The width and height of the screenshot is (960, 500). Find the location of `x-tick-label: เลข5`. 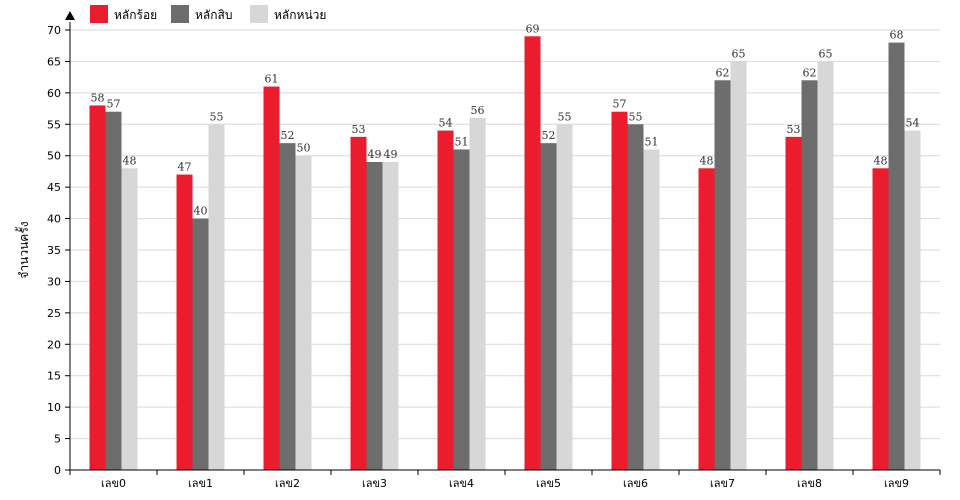

x-tick-label: เลข5 is located at coordinates (548, 483).